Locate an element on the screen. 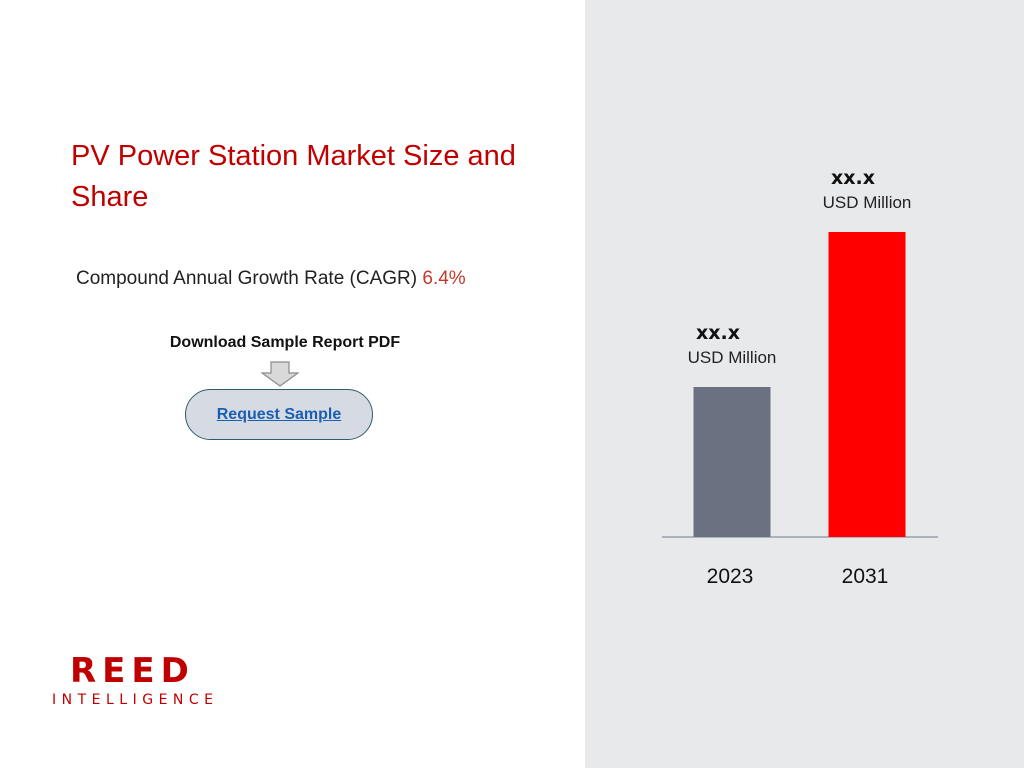 This screenshot has width=1024, height=768. cagr-line: Compound Annual Growth Rate (CAGR) 6.4% is located at coordinates (271, 279).